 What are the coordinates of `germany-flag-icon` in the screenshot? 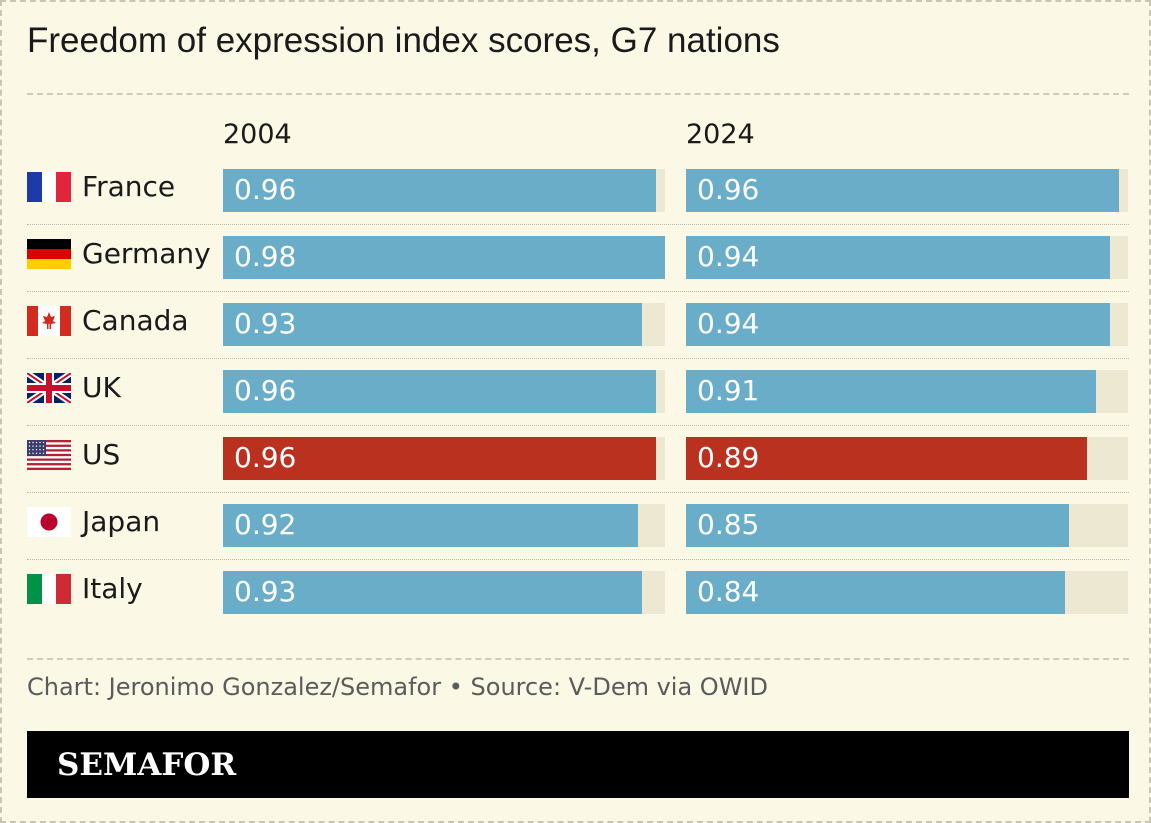 It's located at (49, 254).